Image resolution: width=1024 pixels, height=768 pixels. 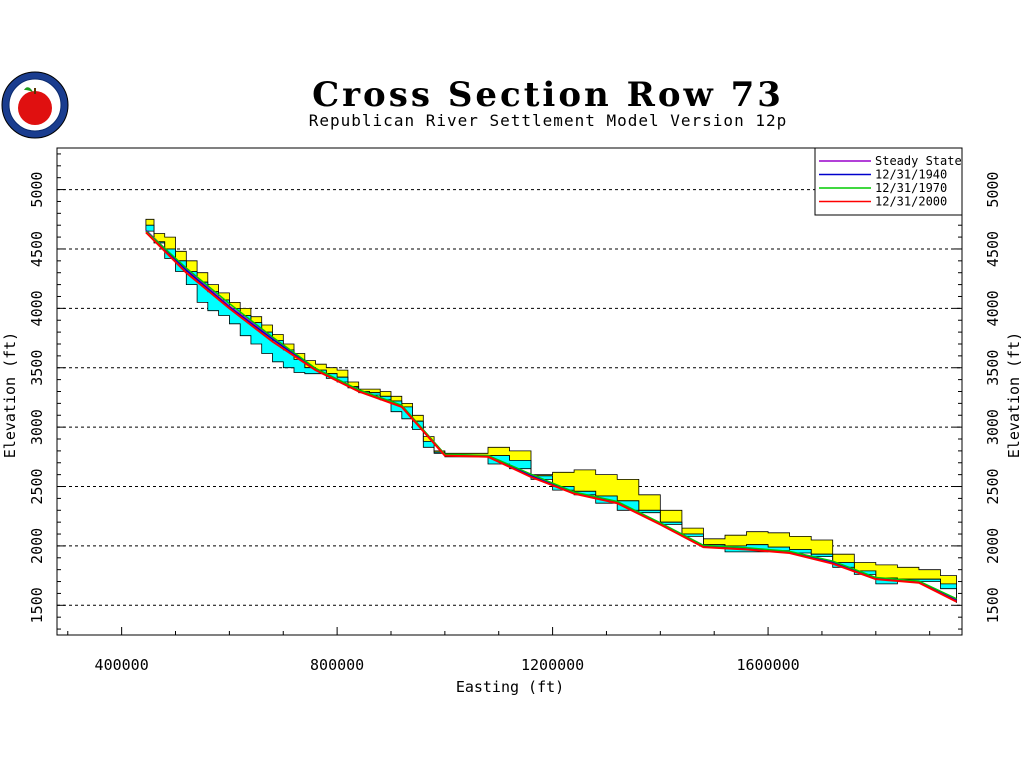 What do you see at coordinates (552, 665) in the screenshot?
I see `x-tick-label: 1200000` at bounding box center [552, 665].